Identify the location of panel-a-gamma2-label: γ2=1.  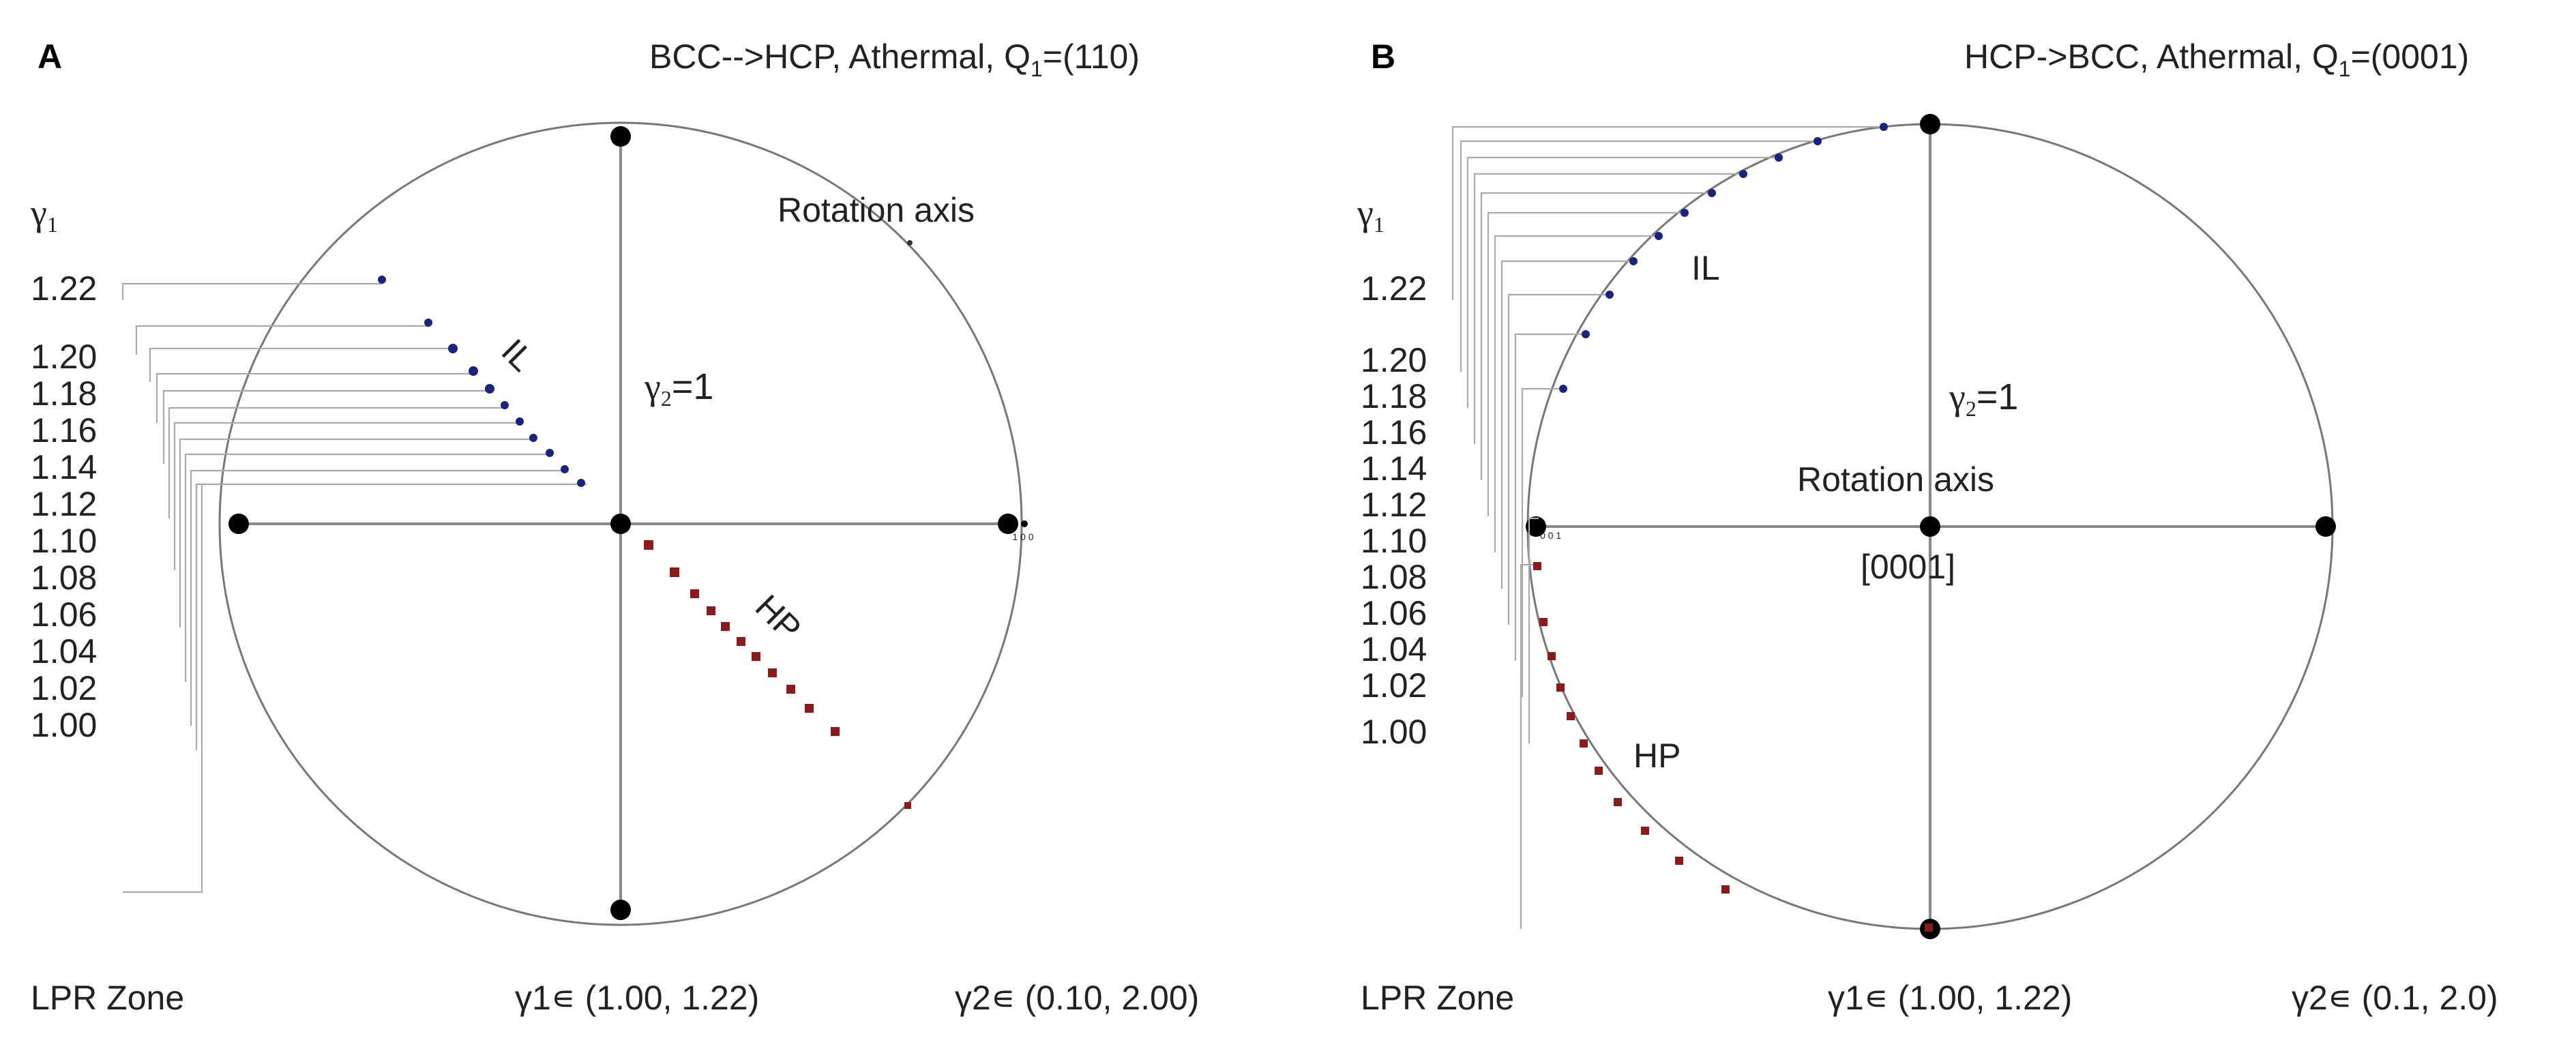
(678, 389).